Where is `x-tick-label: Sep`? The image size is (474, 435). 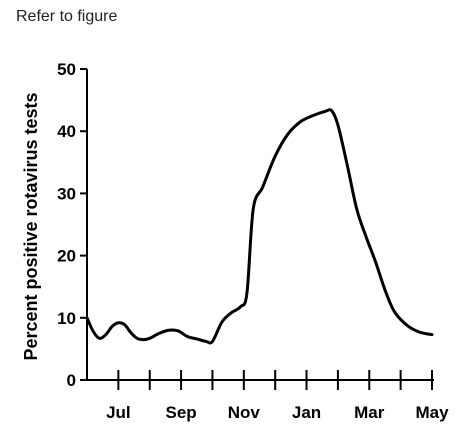
x-tick-label: Sep is located at coordinates (180, 412).